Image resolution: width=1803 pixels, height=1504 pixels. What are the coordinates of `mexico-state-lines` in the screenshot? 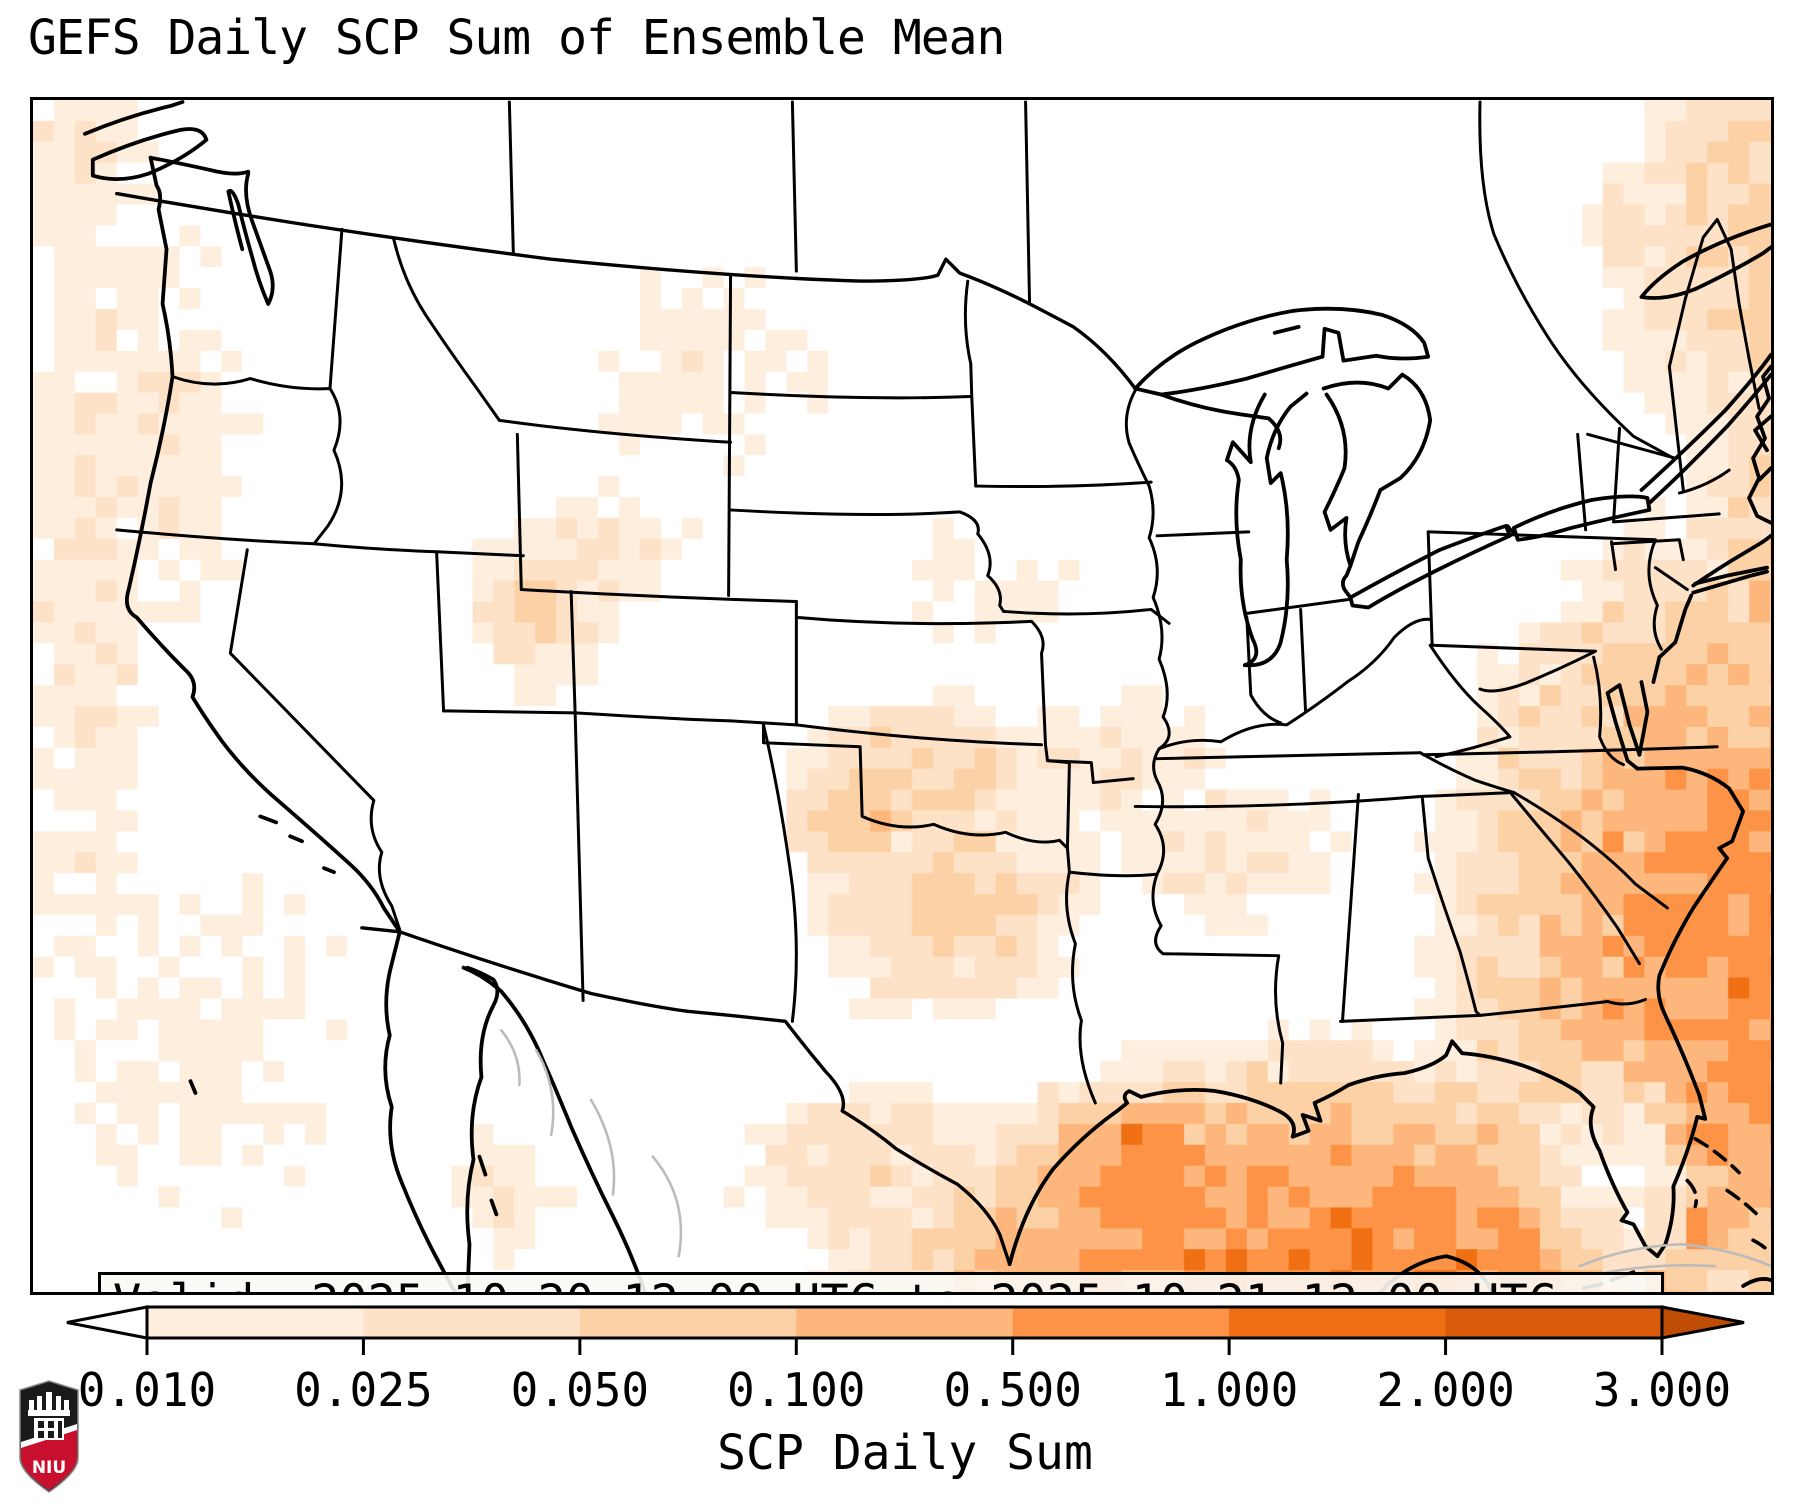 It's located at (1135, 1153).